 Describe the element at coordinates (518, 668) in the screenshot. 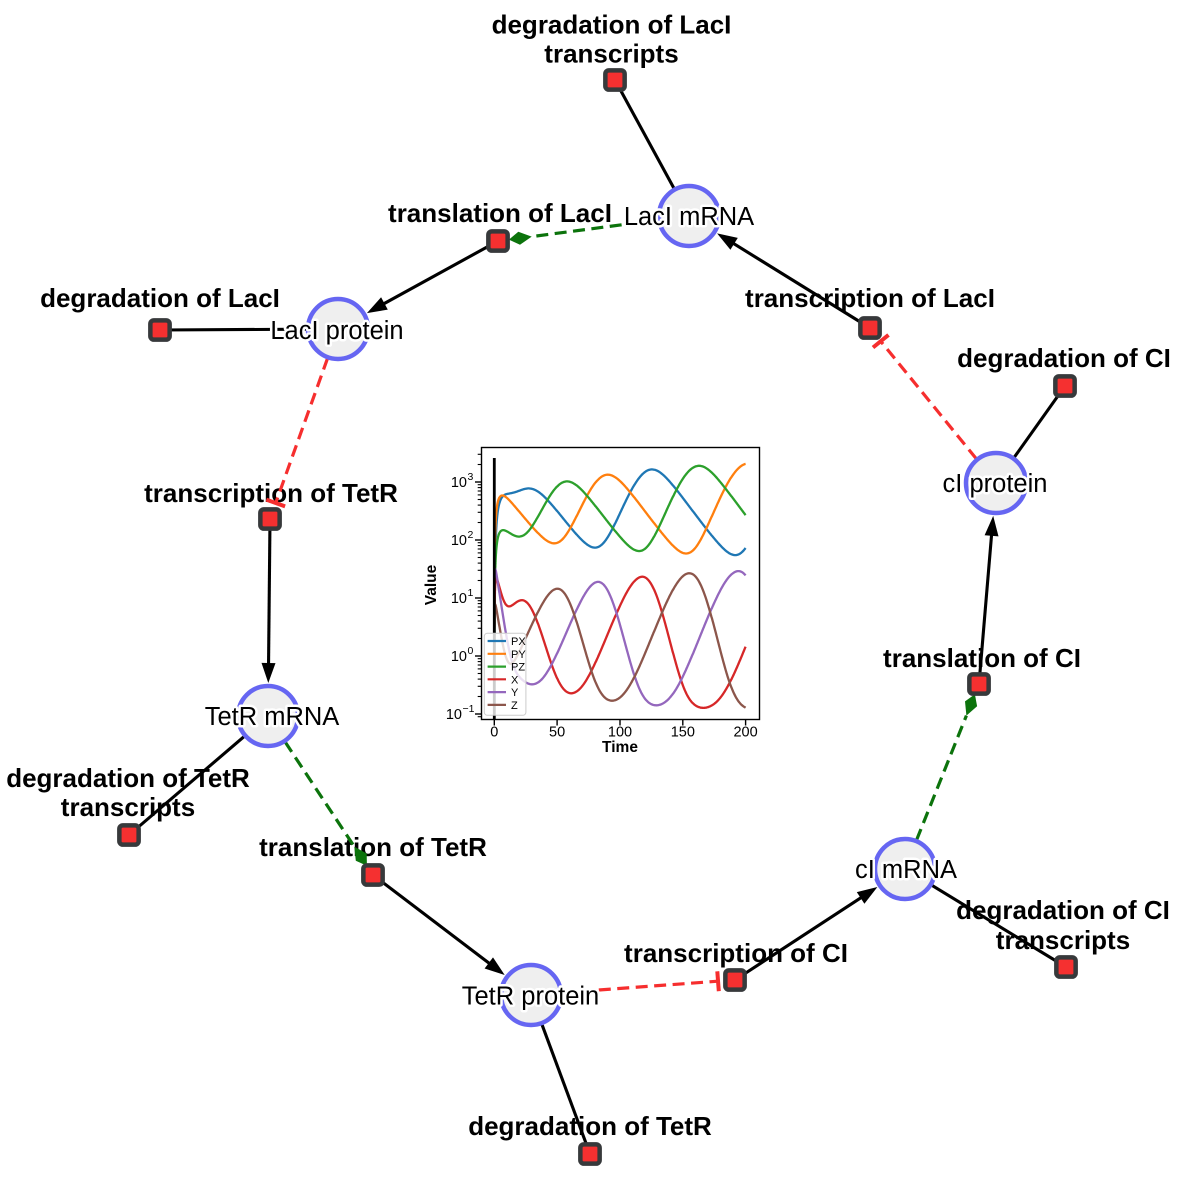

I see `svg-text: PZ` at that location.